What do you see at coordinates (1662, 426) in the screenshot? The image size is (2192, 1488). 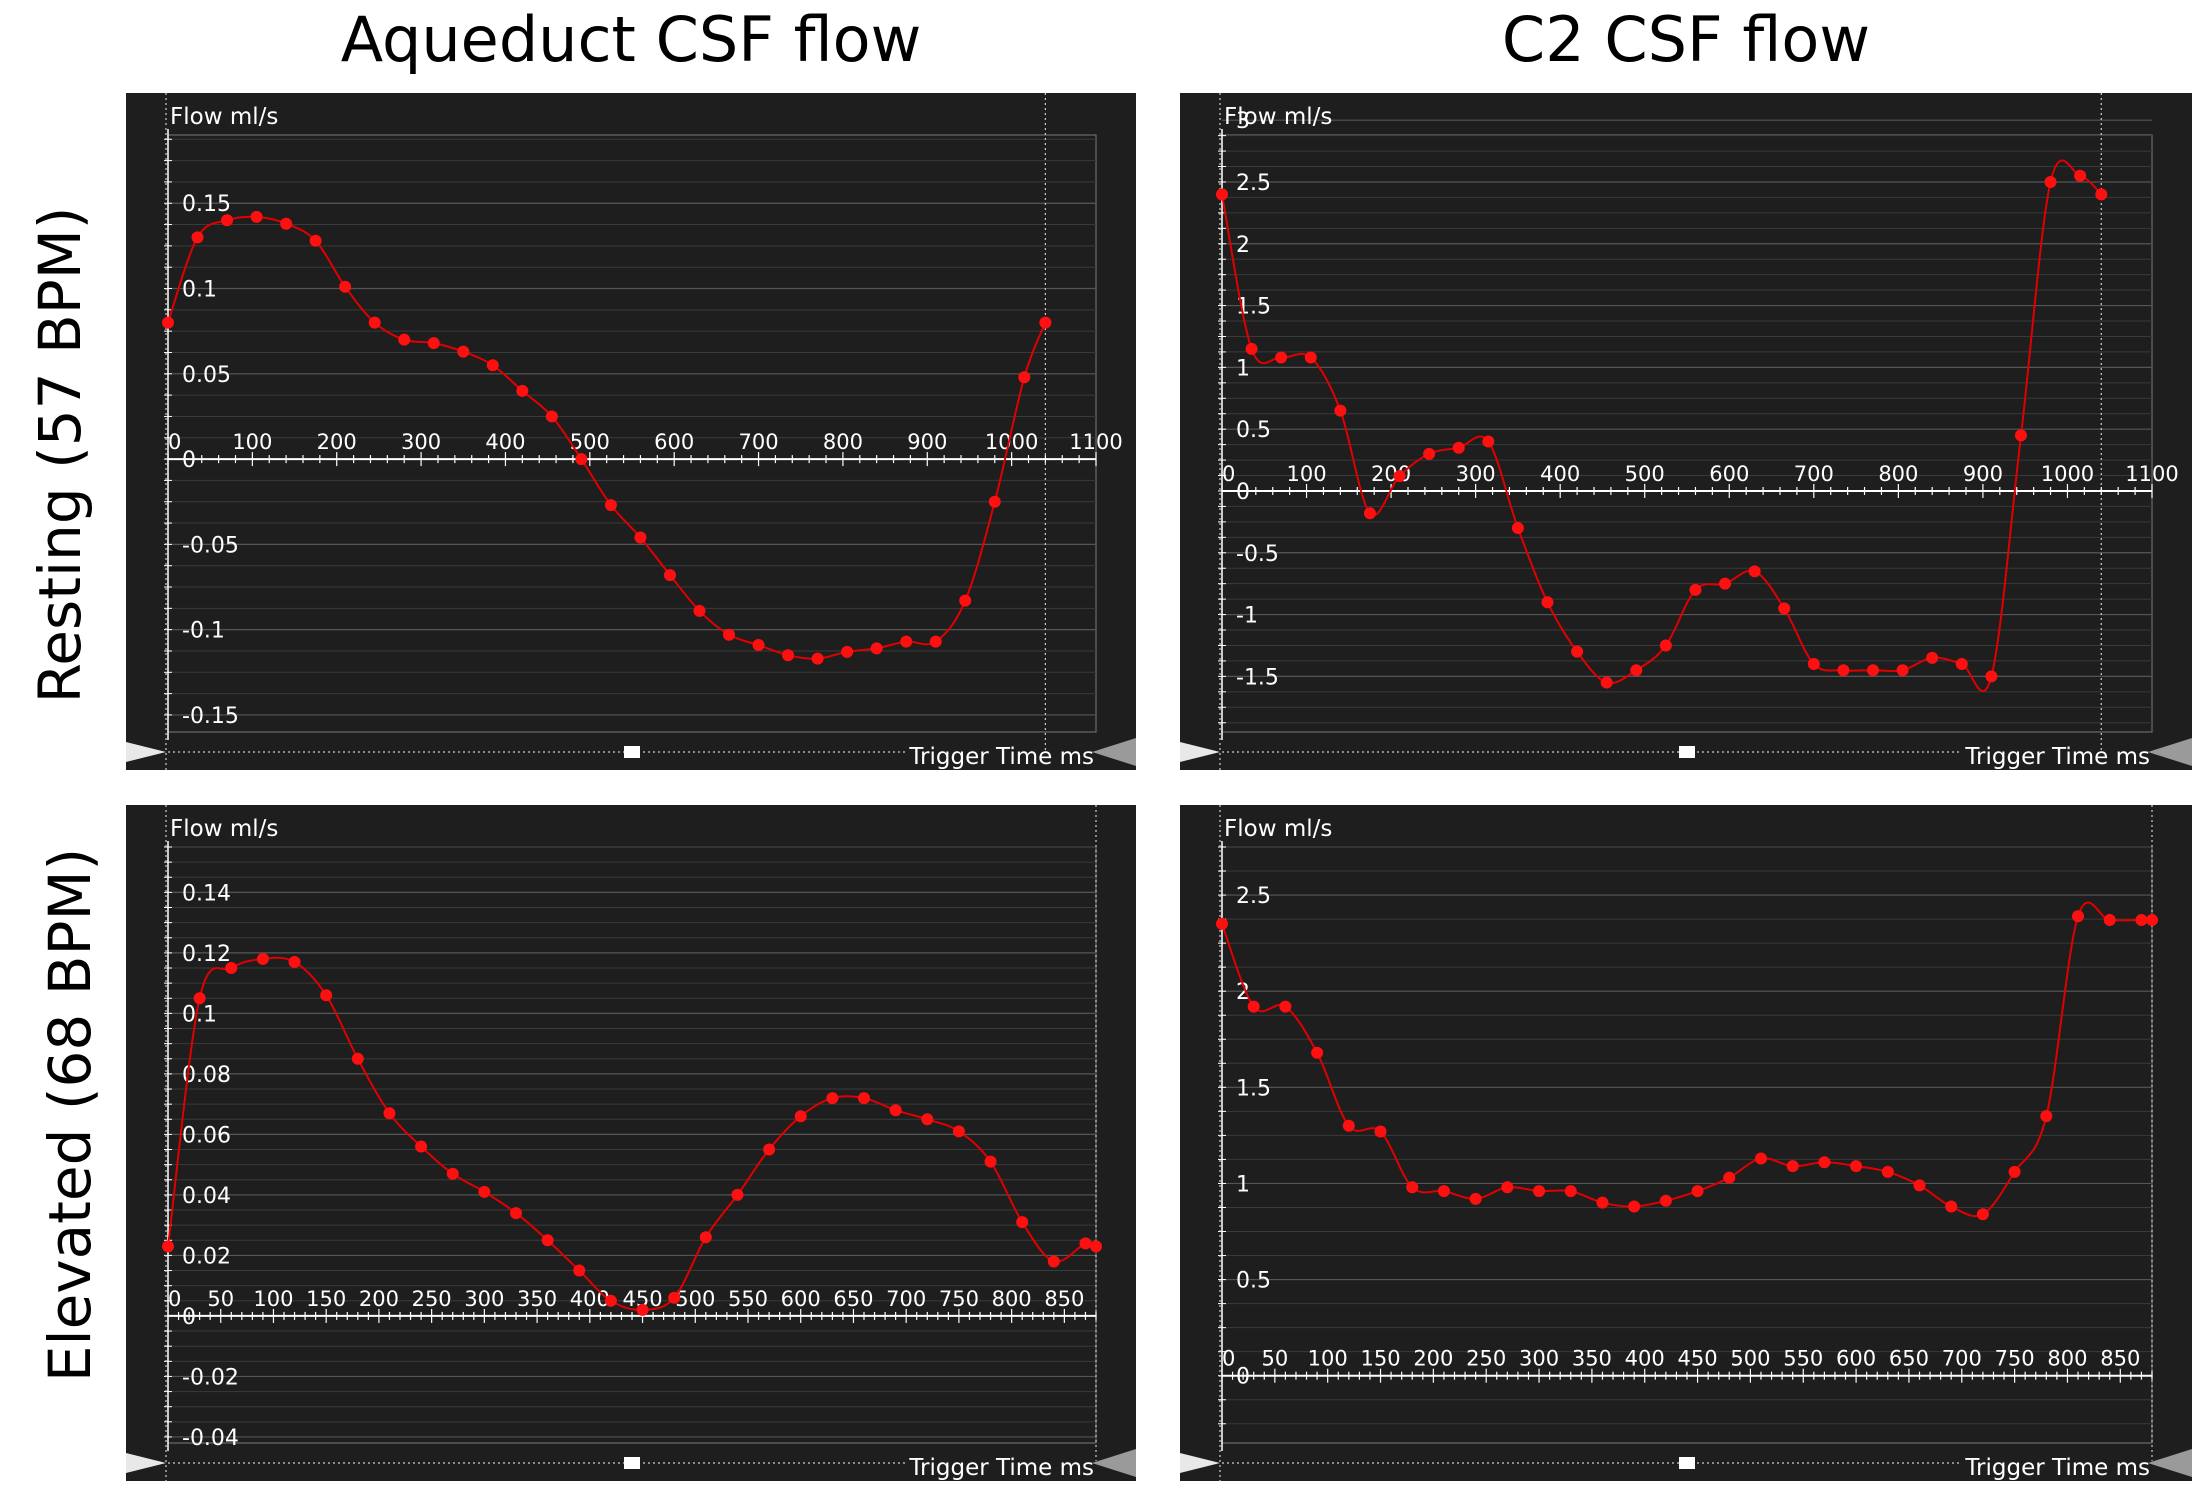 I see `series-line` at bounding box center [1662, 426].